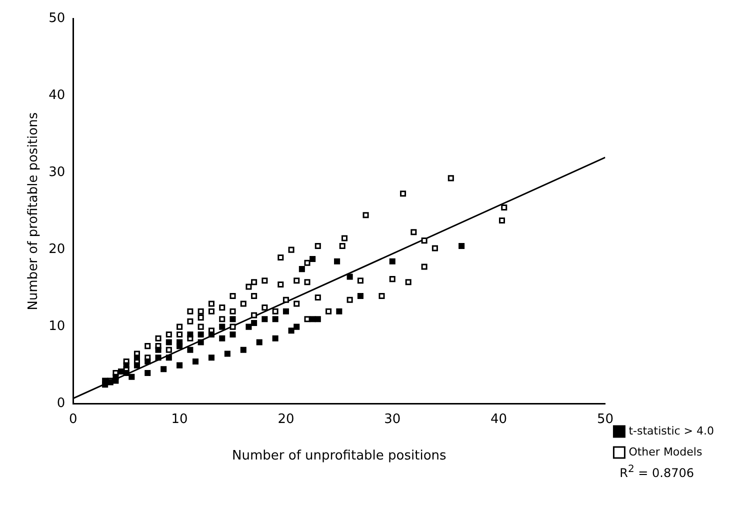 Image resolution: width=742 pixels, height=506 pixels. I want to click on y-tick-label: 30, so click(57, 172).